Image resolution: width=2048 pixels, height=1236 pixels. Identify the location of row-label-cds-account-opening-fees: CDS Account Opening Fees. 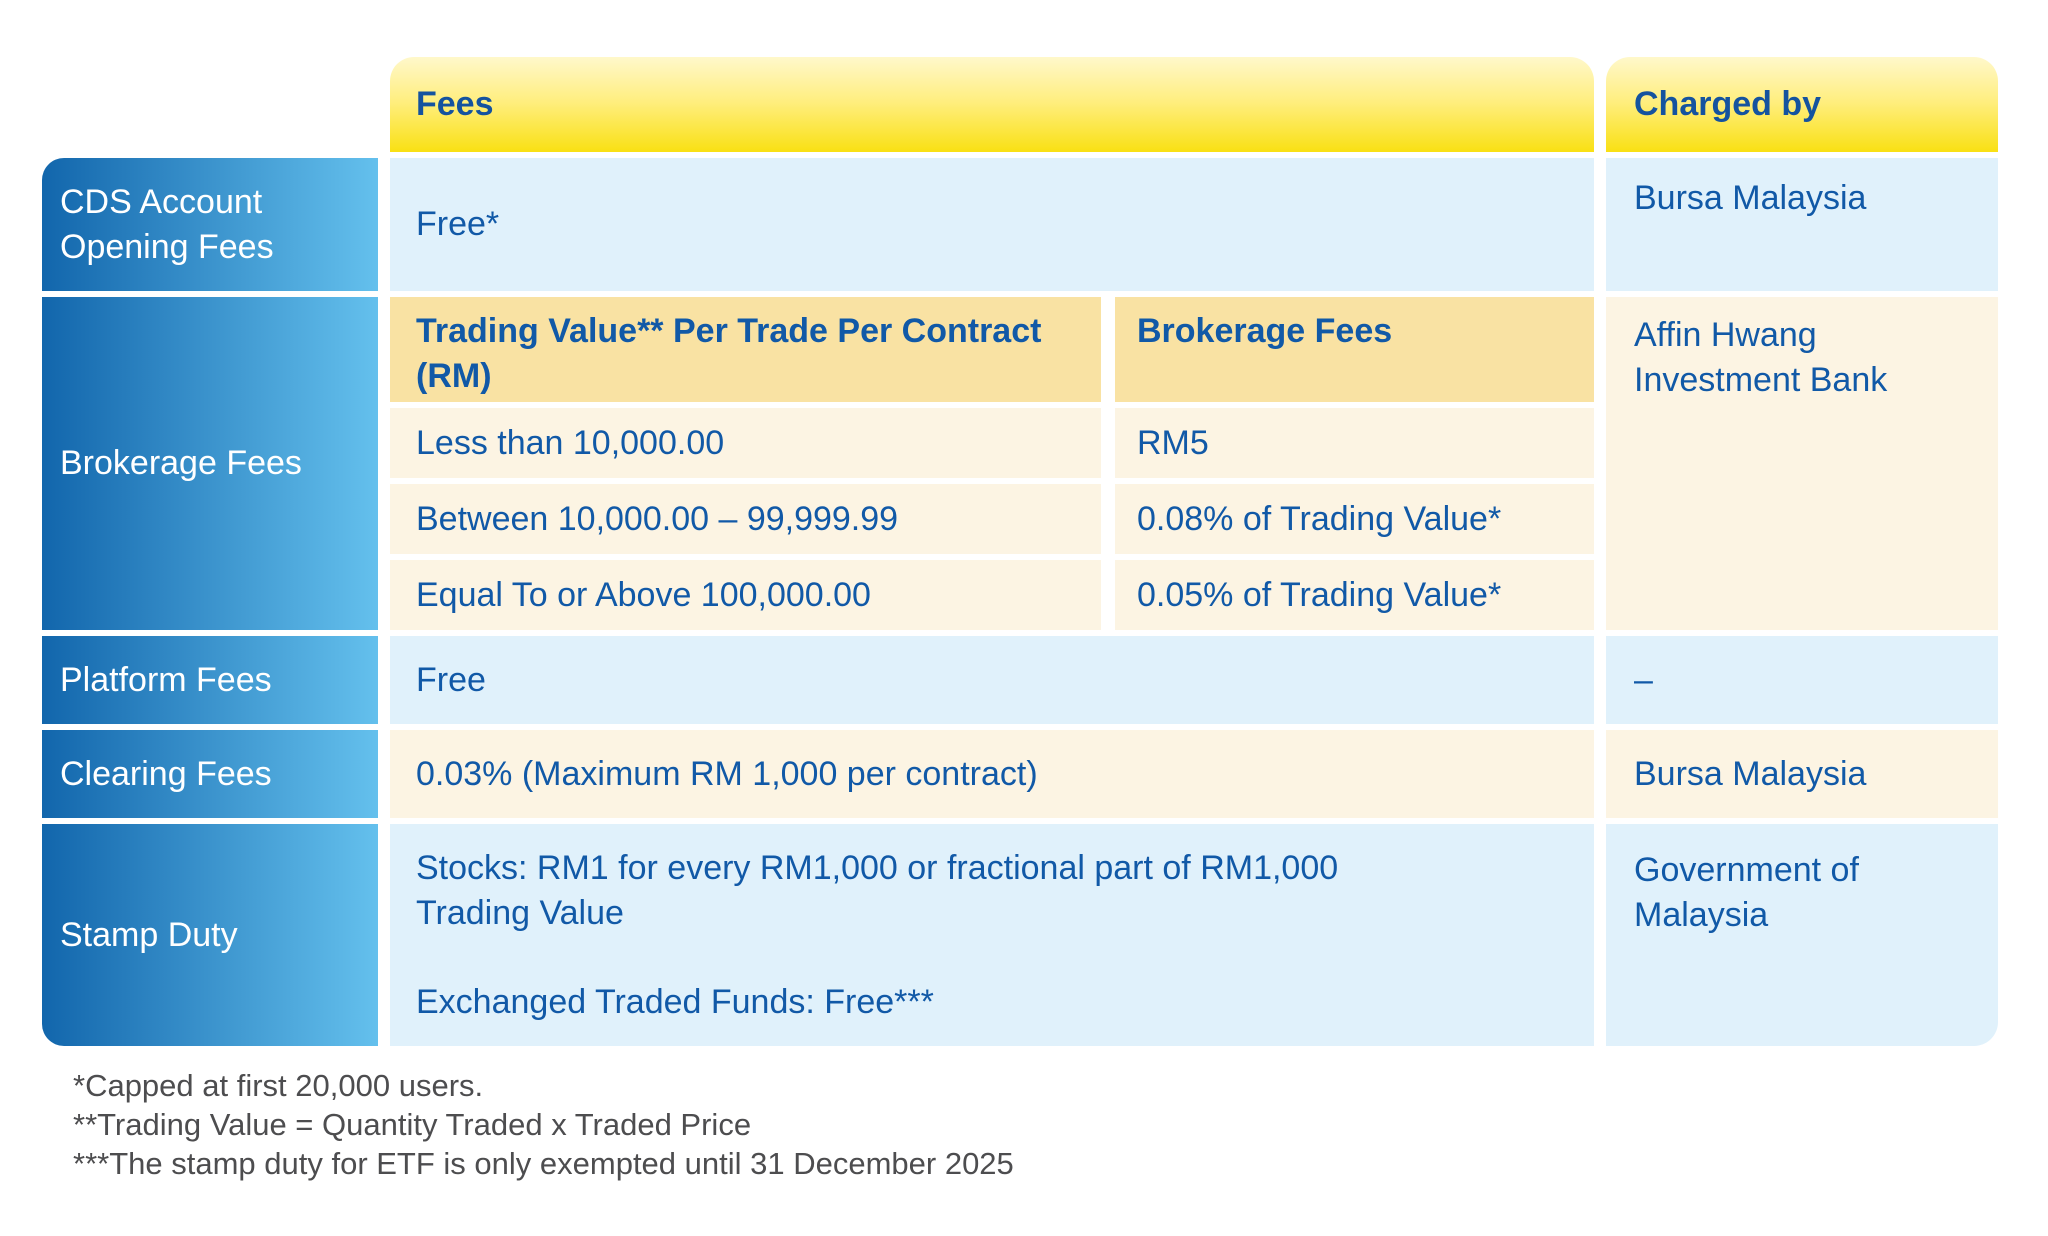
(210, 224).